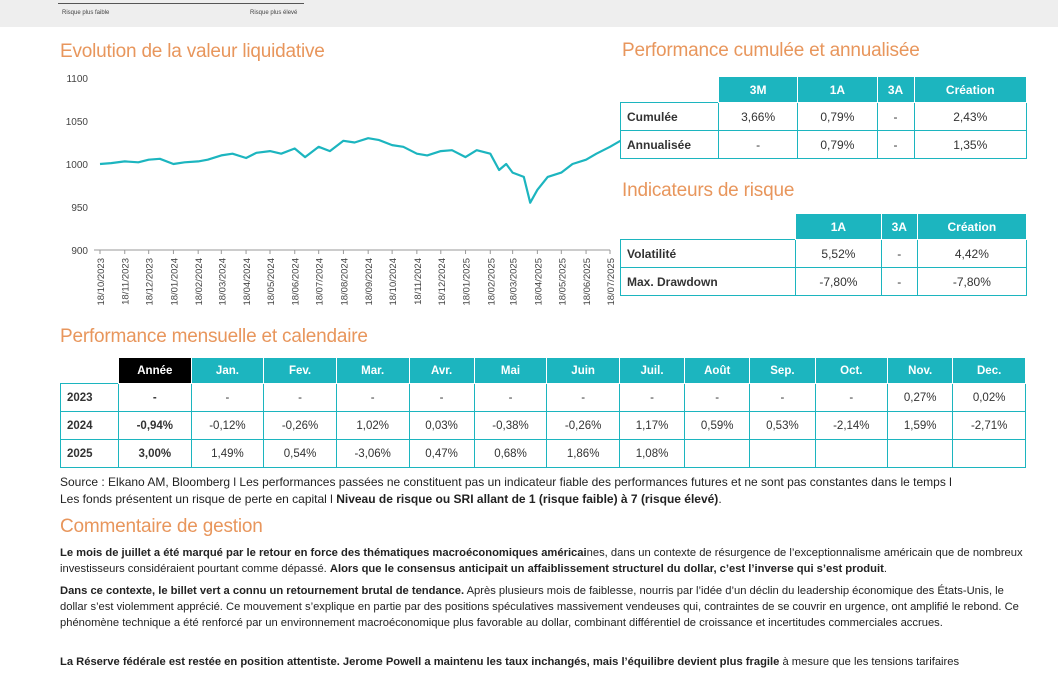 The width and height of the screenshot is (1058, 675). Describe the element at coordinates (271, 282) in the screenshot. I see `x-tick-label: 18/05/2024` at that location.